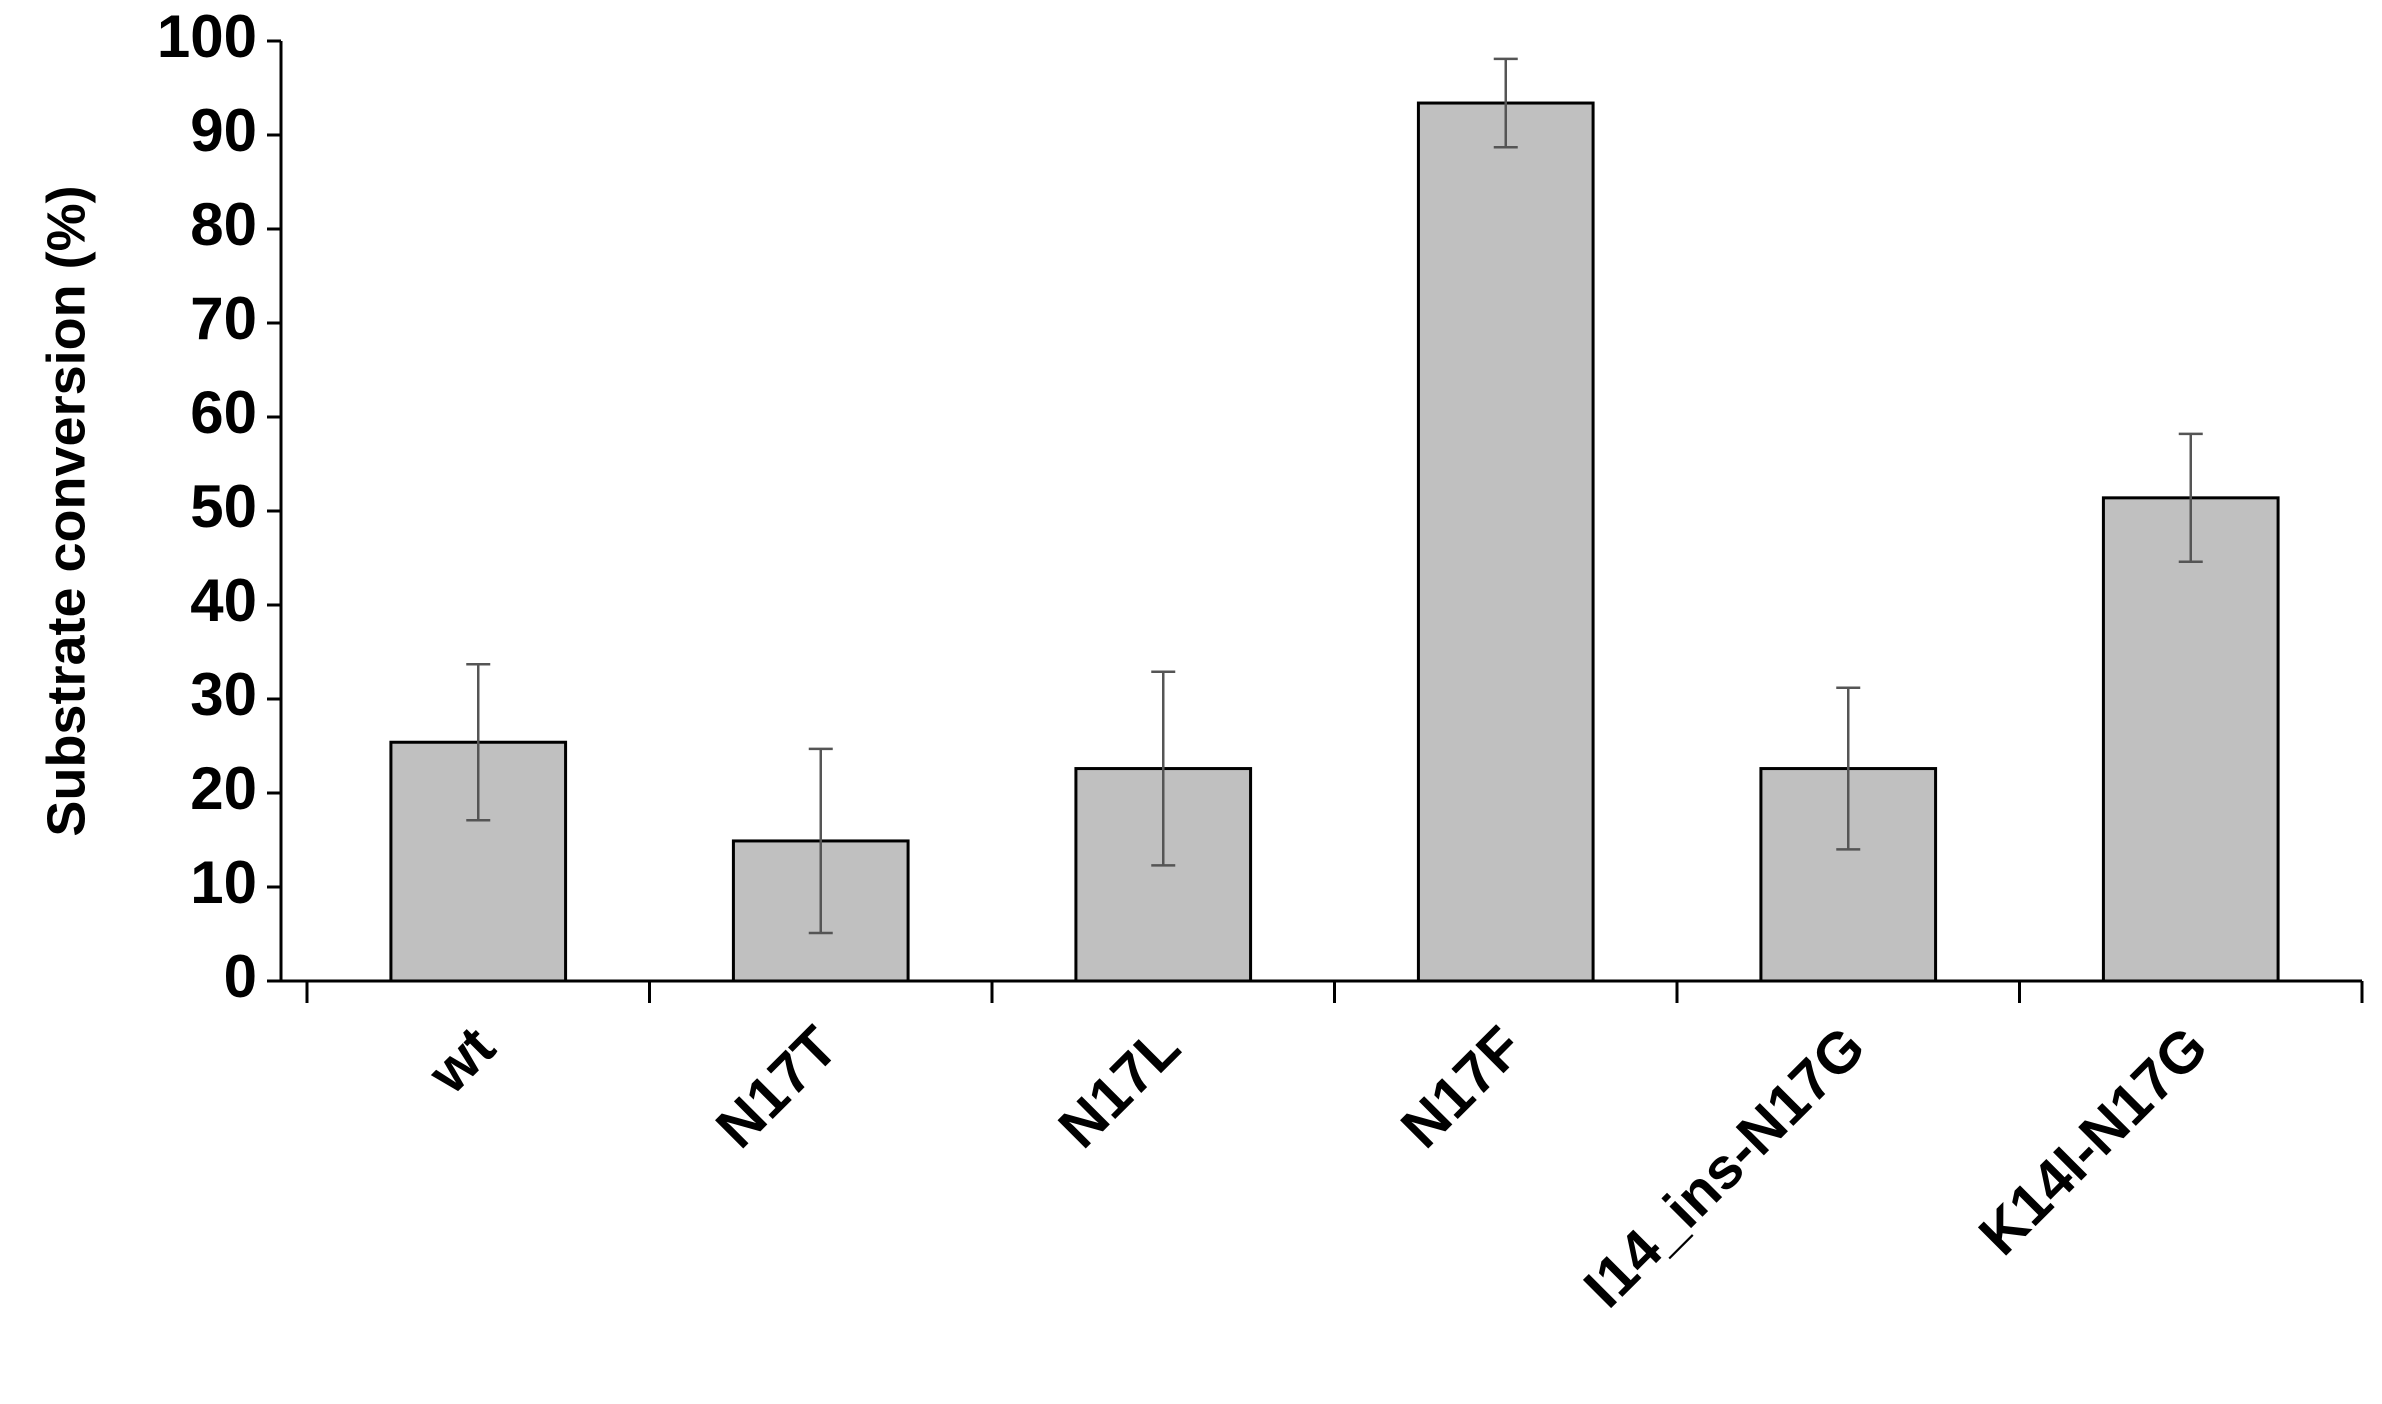  What do you see at coordinates (223, 318) in the screenshot?
I see `y-tick-label: 70` at bounding box center [223, 318].